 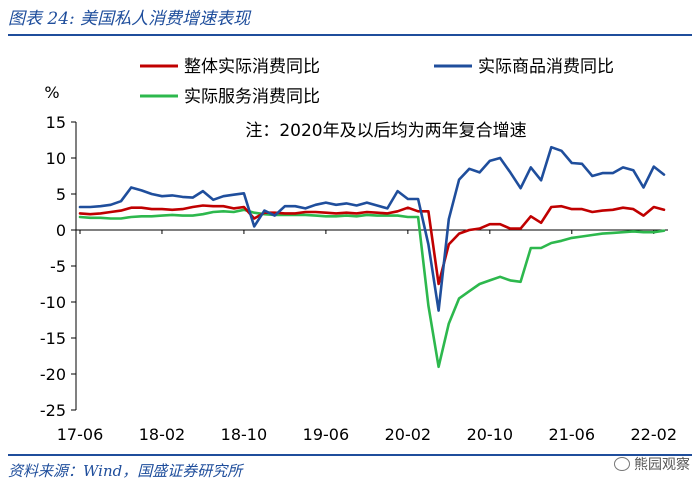 What do you see at coordinates (58, 266) in the screenshot?
I see `y-tick-label: -5` at bounding box center [58, 266].